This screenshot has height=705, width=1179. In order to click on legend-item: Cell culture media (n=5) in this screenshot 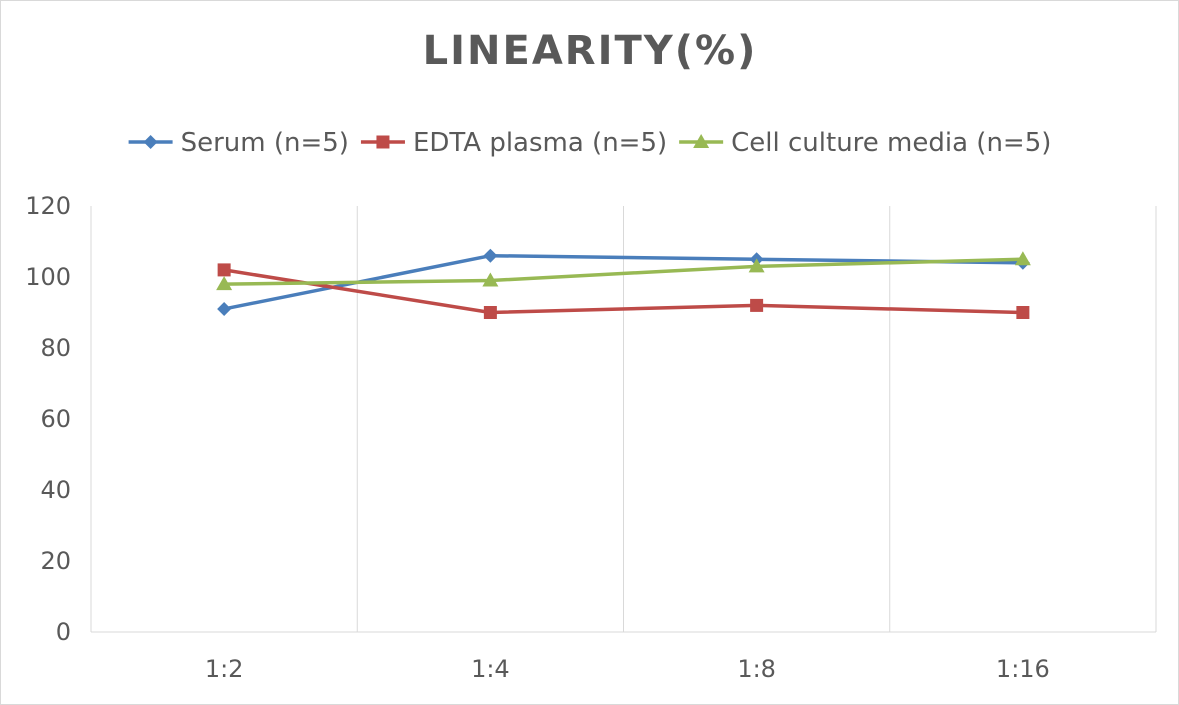, I will do `click(865, 143)`.